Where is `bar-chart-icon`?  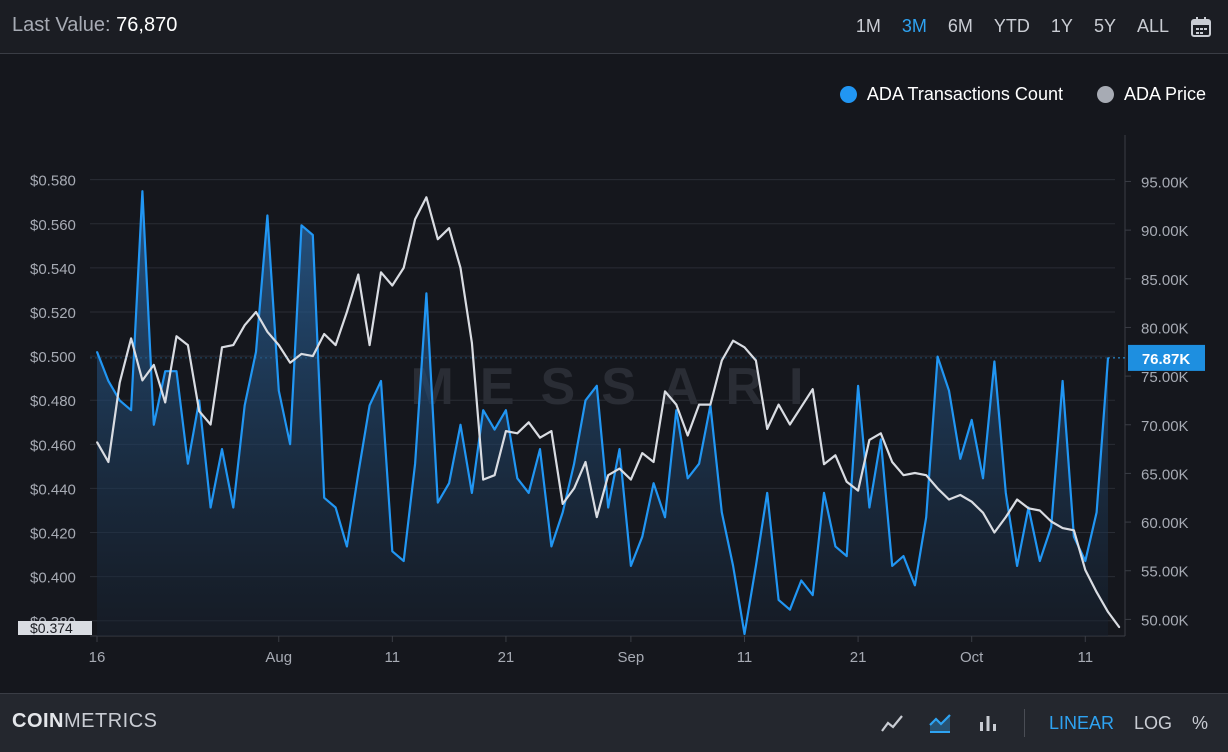
bar-chart-icon is located at coordinates (988, 723).